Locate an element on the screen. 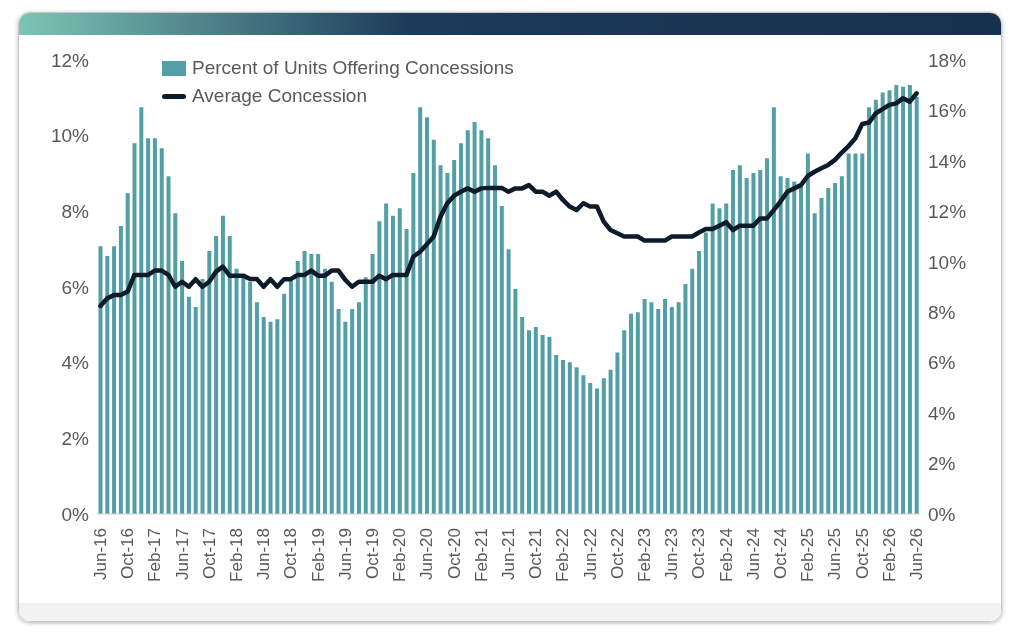  y2-tick-label: 12% is located at coordinates (947, 212).